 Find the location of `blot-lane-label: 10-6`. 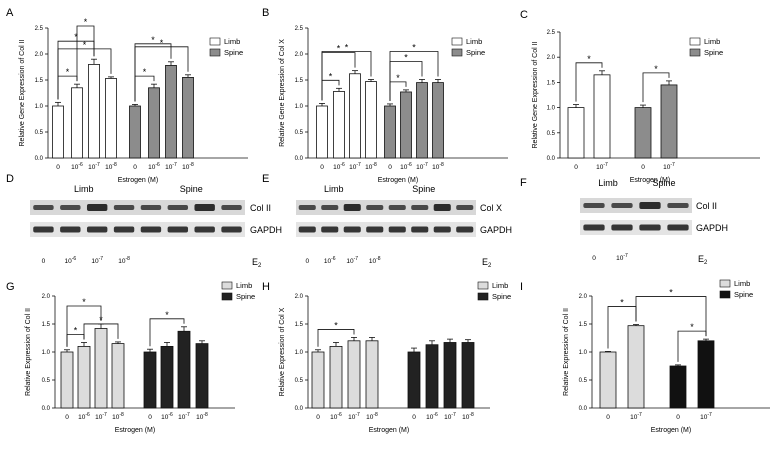

blot-lane-label: 10-6 is located at coordinates (70, 260).